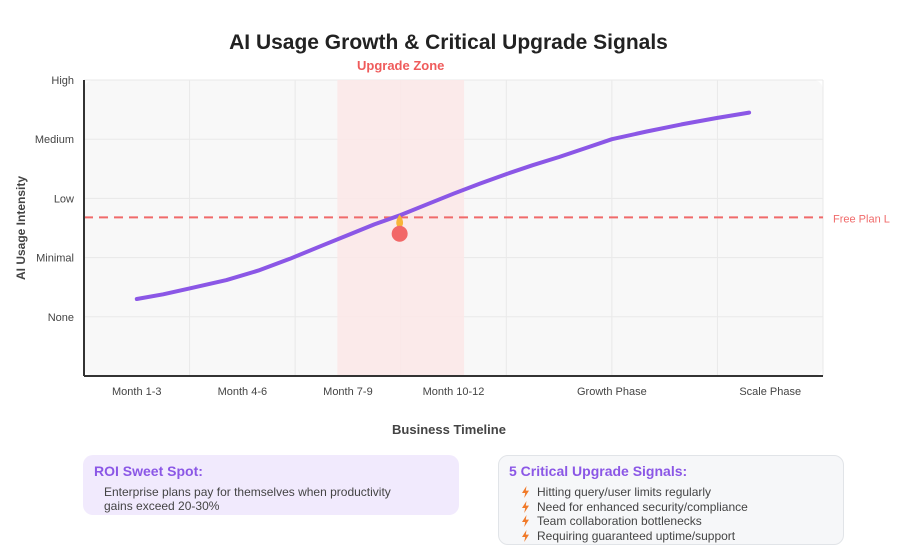  Describe the element at coordinates (148, 471) in the screenshot. I see `roi-box-title: ROI Sweet Spot:` at that location.